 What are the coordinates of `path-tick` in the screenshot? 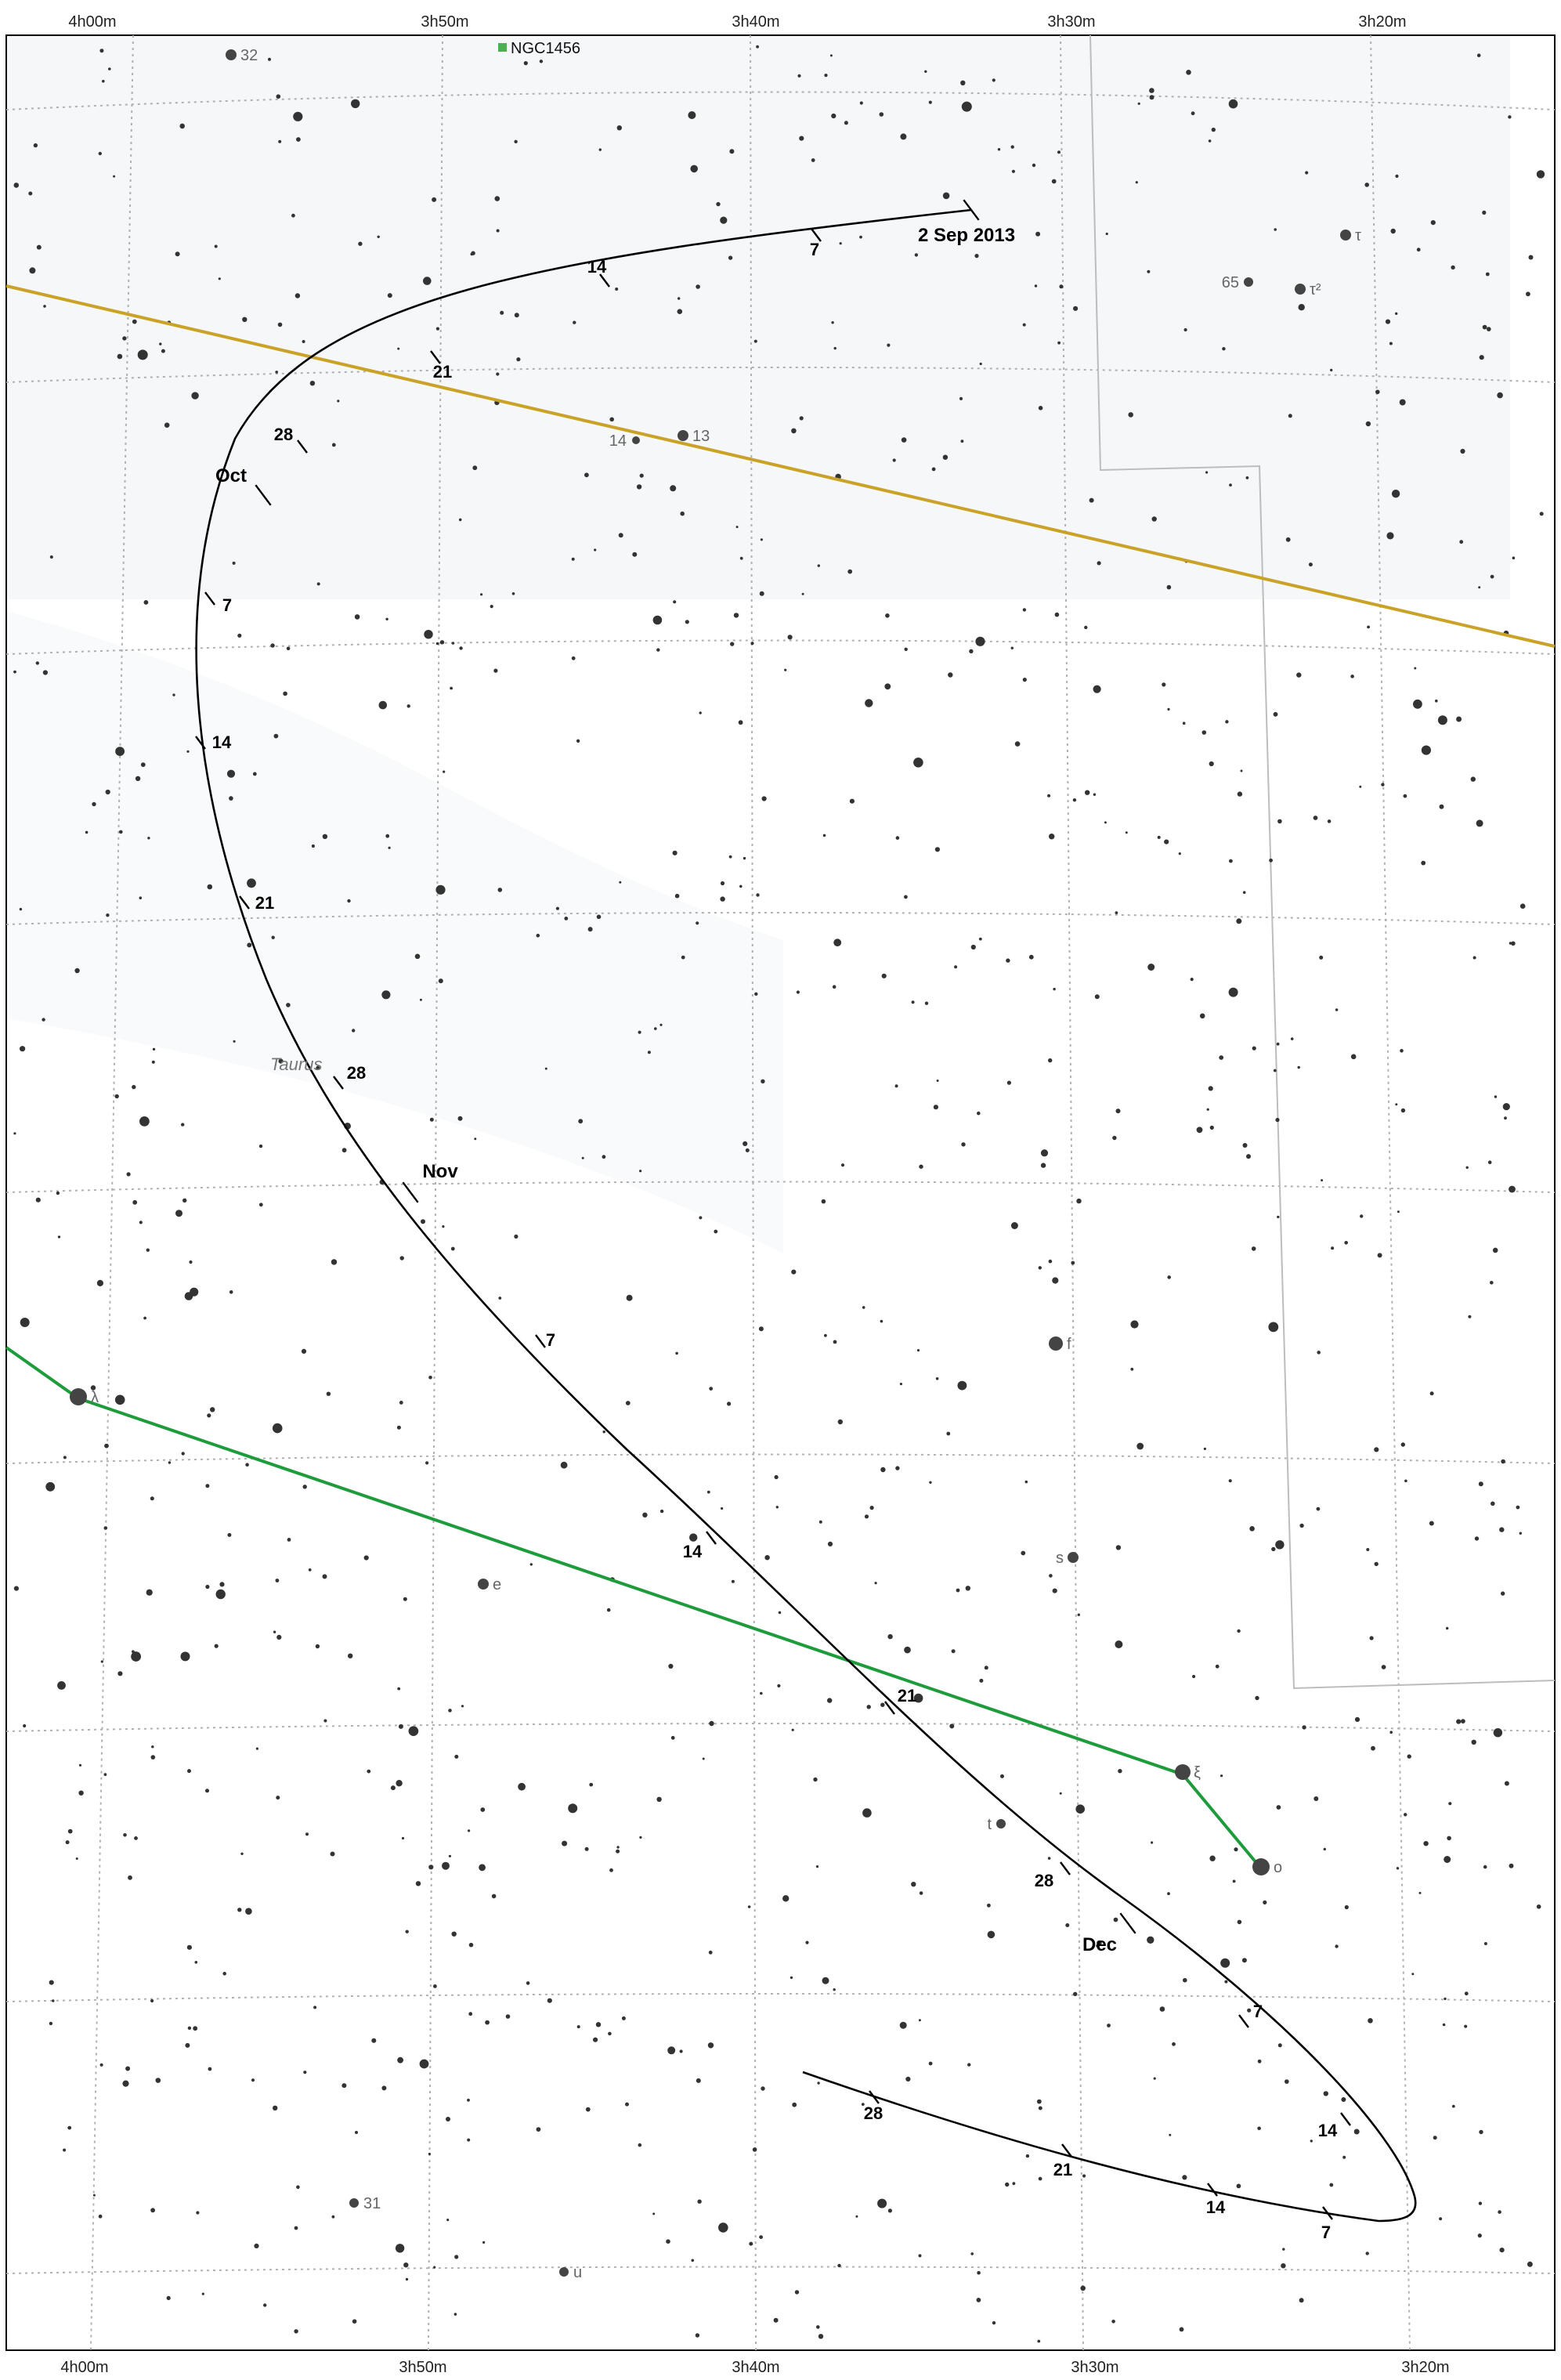 It's located at (339, 1083).